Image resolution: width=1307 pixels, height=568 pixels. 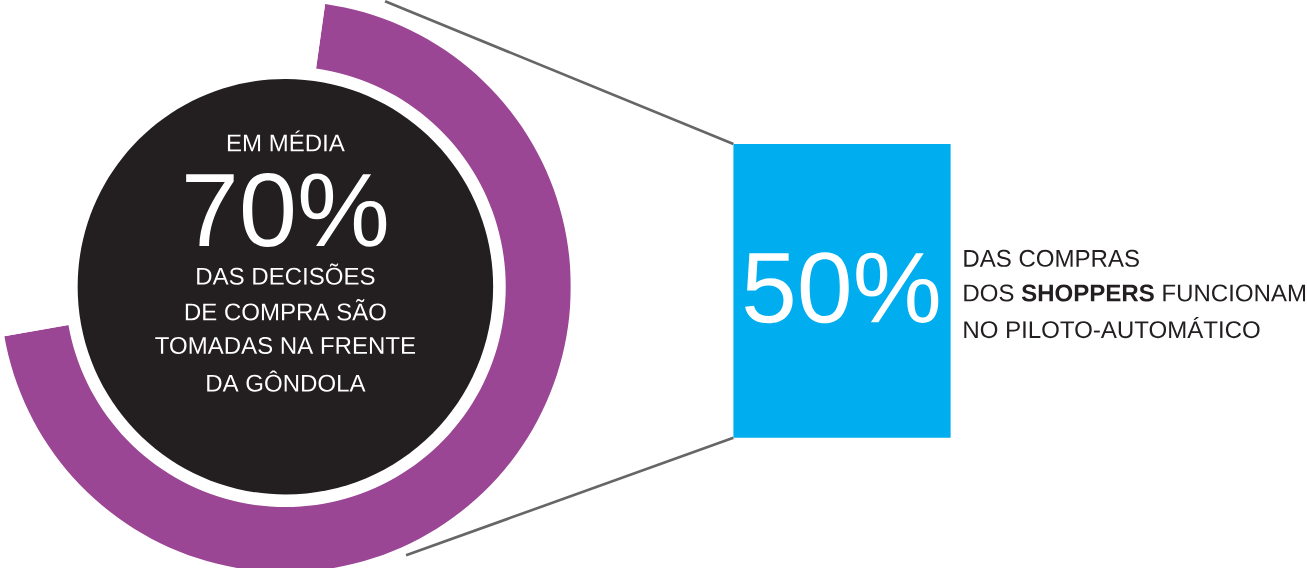 I want to click on text: DE COMPRA SÃO, so click(x=285, y=310).